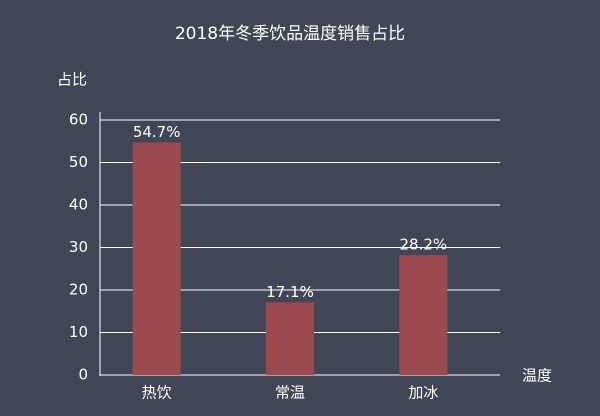  What do you see at coordinates (78, 332) in the screenshot?
I see `y-tick-label: 10` at bounding box center [78, 332].